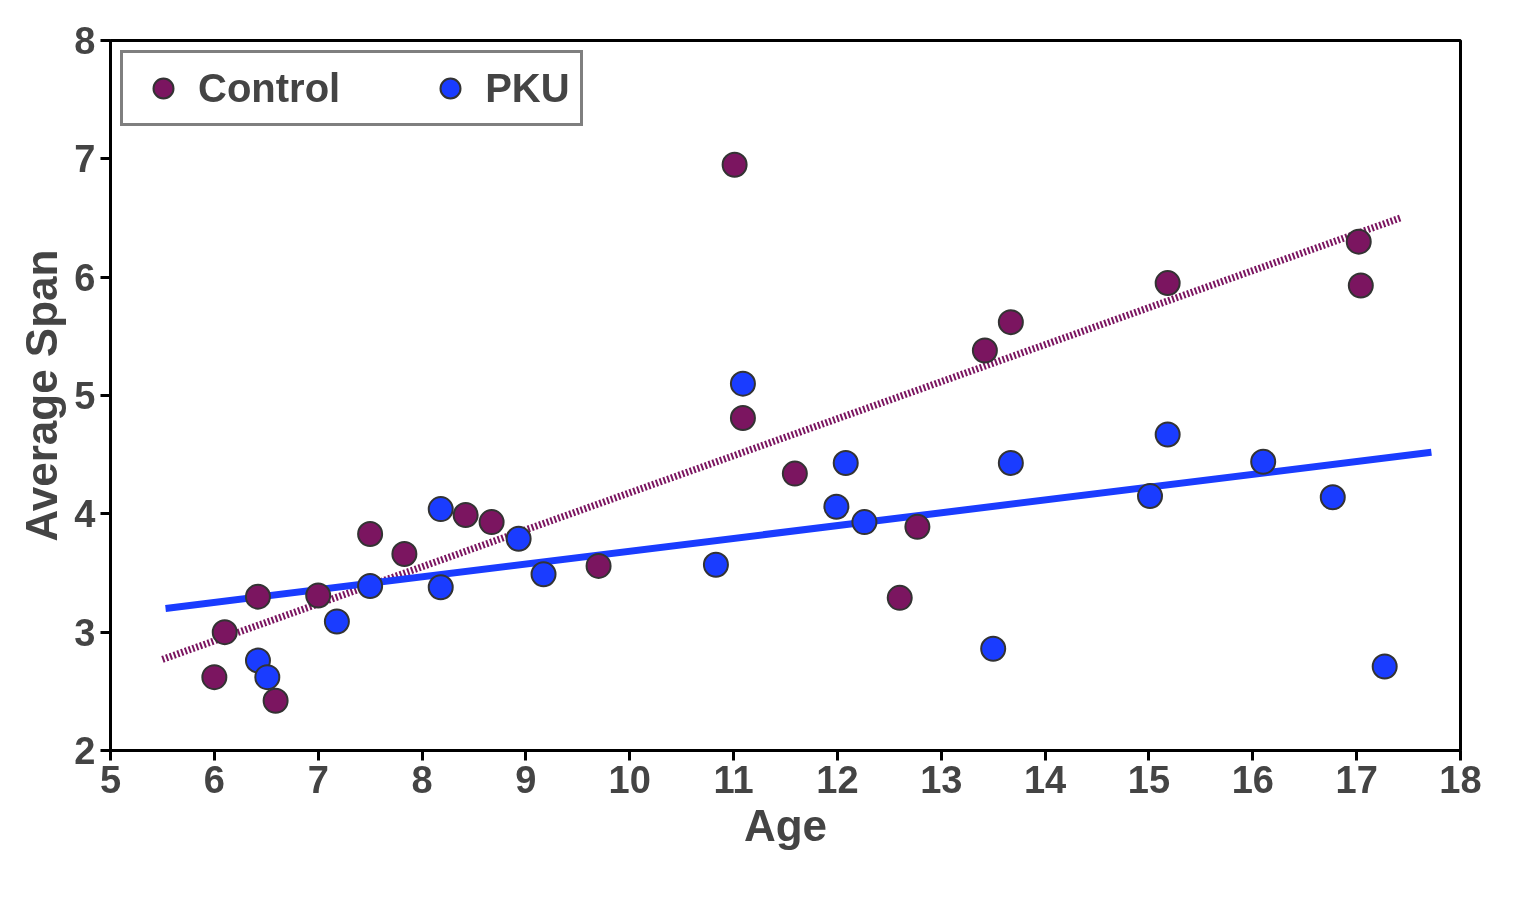  What do you see at coordinates (1460, 779) in the screenshot?
I see `x-tick-label: 18` at bounding box center [1460, 779].